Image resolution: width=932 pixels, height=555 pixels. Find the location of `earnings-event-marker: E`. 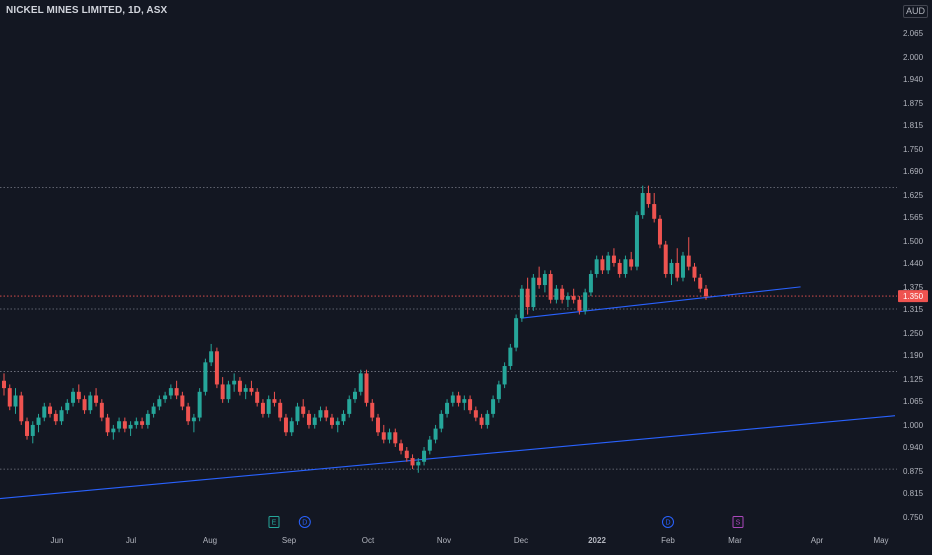

earnings-event-marker: E is located at coordinates (274, 522).